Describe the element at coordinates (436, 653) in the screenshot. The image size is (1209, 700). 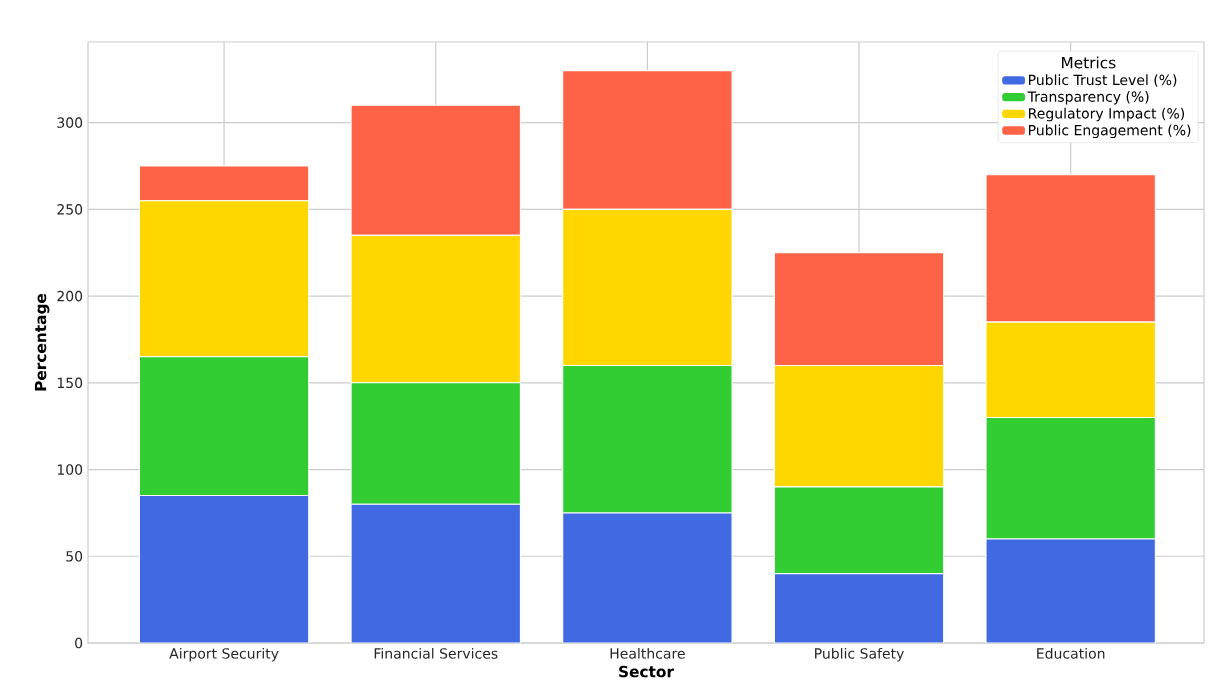
I see `x-tick-label: Financial Services` at that location.